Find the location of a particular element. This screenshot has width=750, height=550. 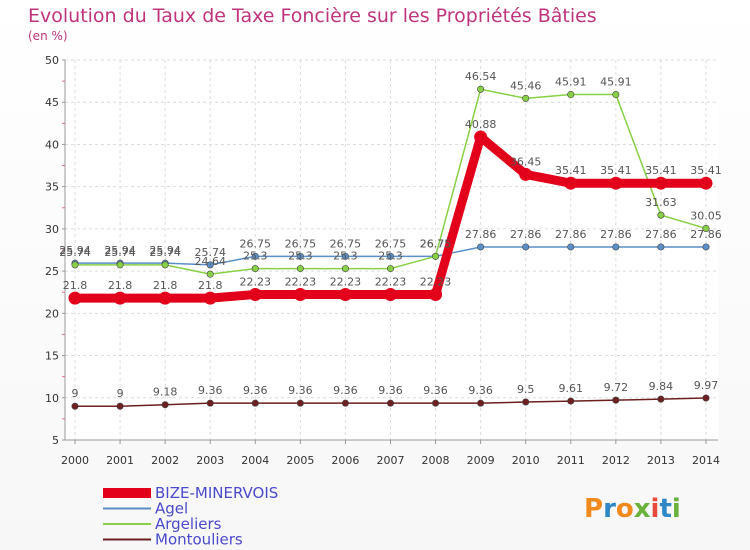

data-label: 9.61 is located at coordinates (571, 388).